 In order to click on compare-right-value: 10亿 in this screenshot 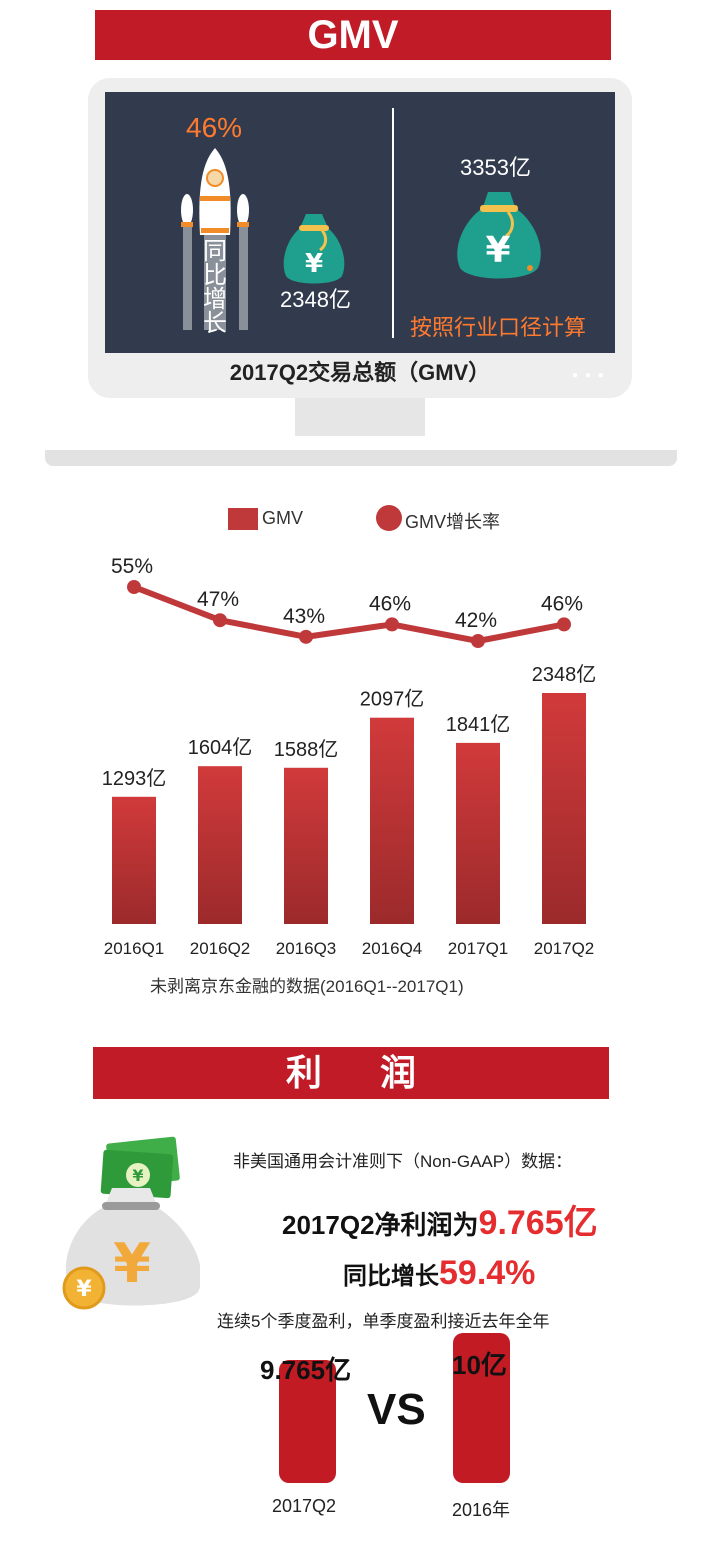, I will do `click(479, 1365)`.